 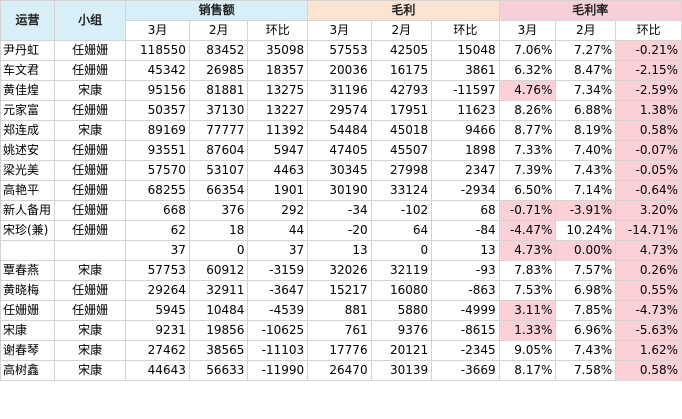 What do you see at coordinates (278, 350) in the screenshot?
I see `cell-sales-mom: -11103` at bounding box center [278, 350].